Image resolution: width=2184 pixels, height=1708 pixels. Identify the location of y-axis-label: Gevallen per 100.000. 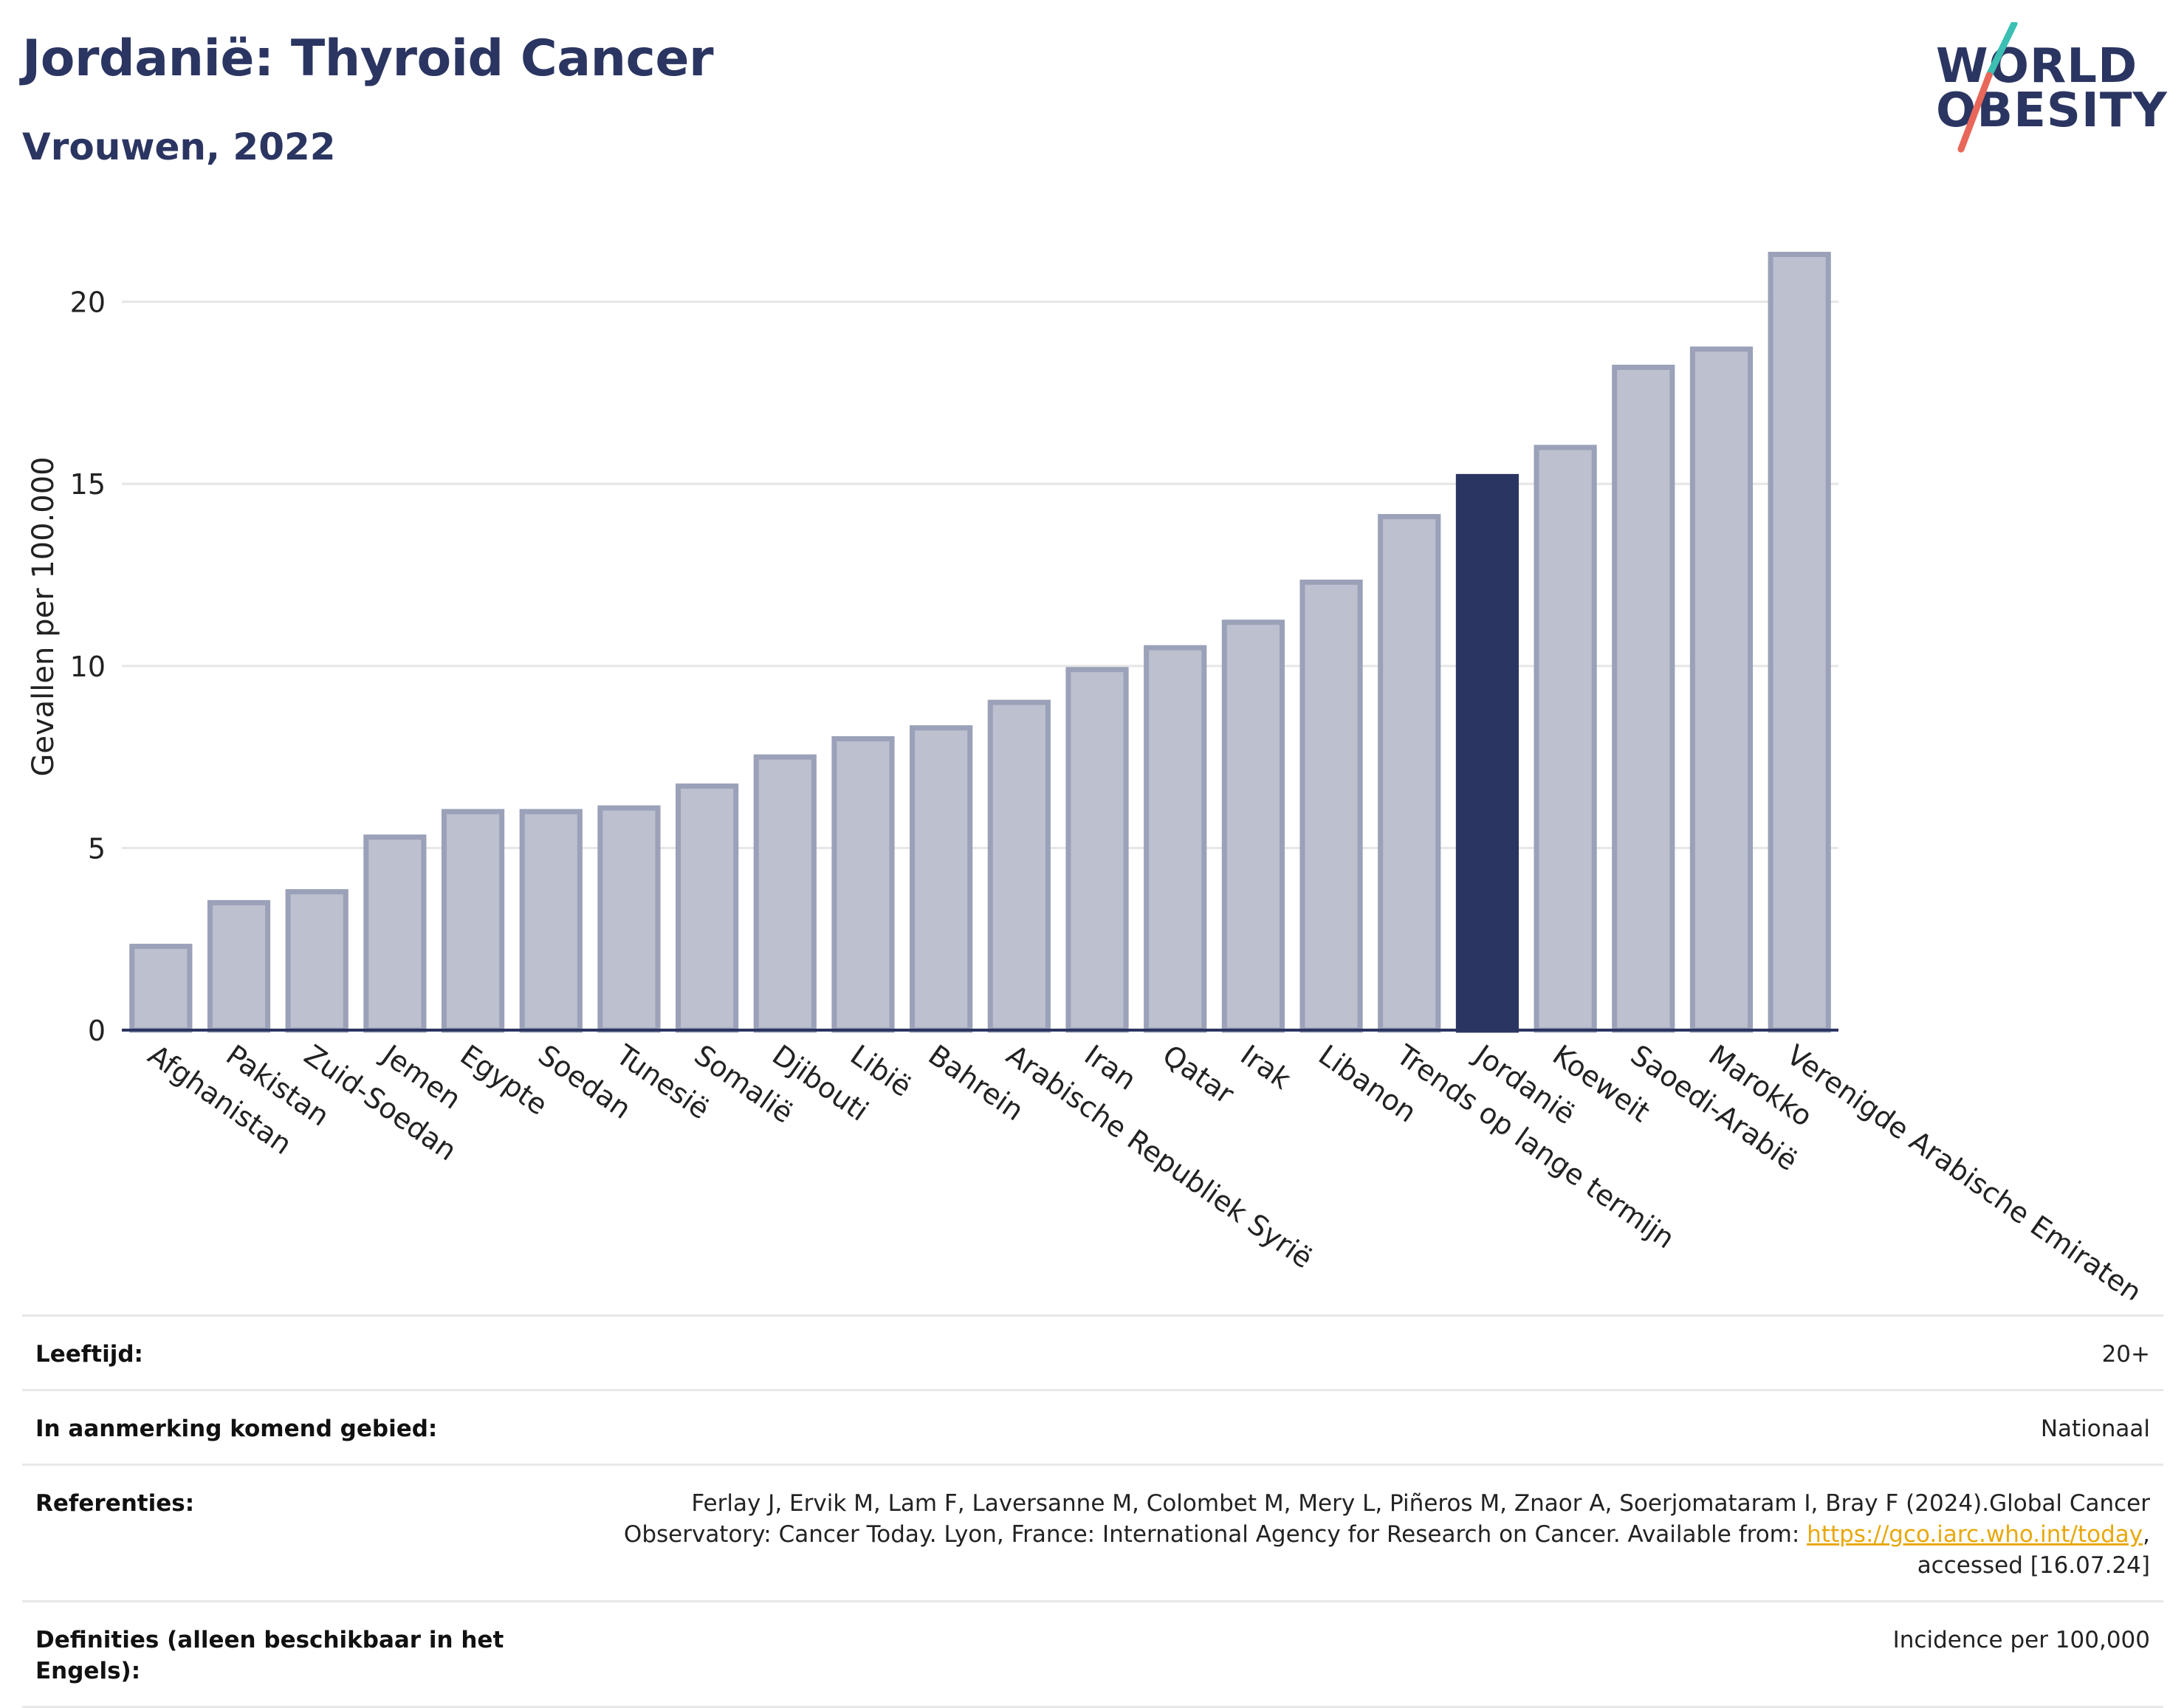
(44, 616).